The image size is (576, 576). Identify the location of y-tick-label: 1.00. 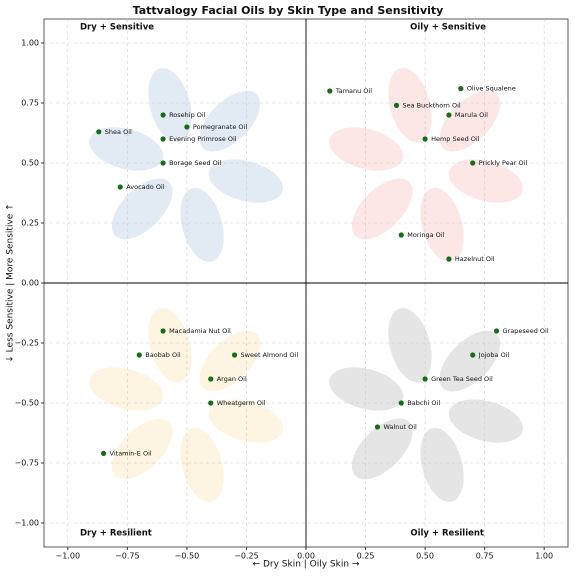
(30, 43).